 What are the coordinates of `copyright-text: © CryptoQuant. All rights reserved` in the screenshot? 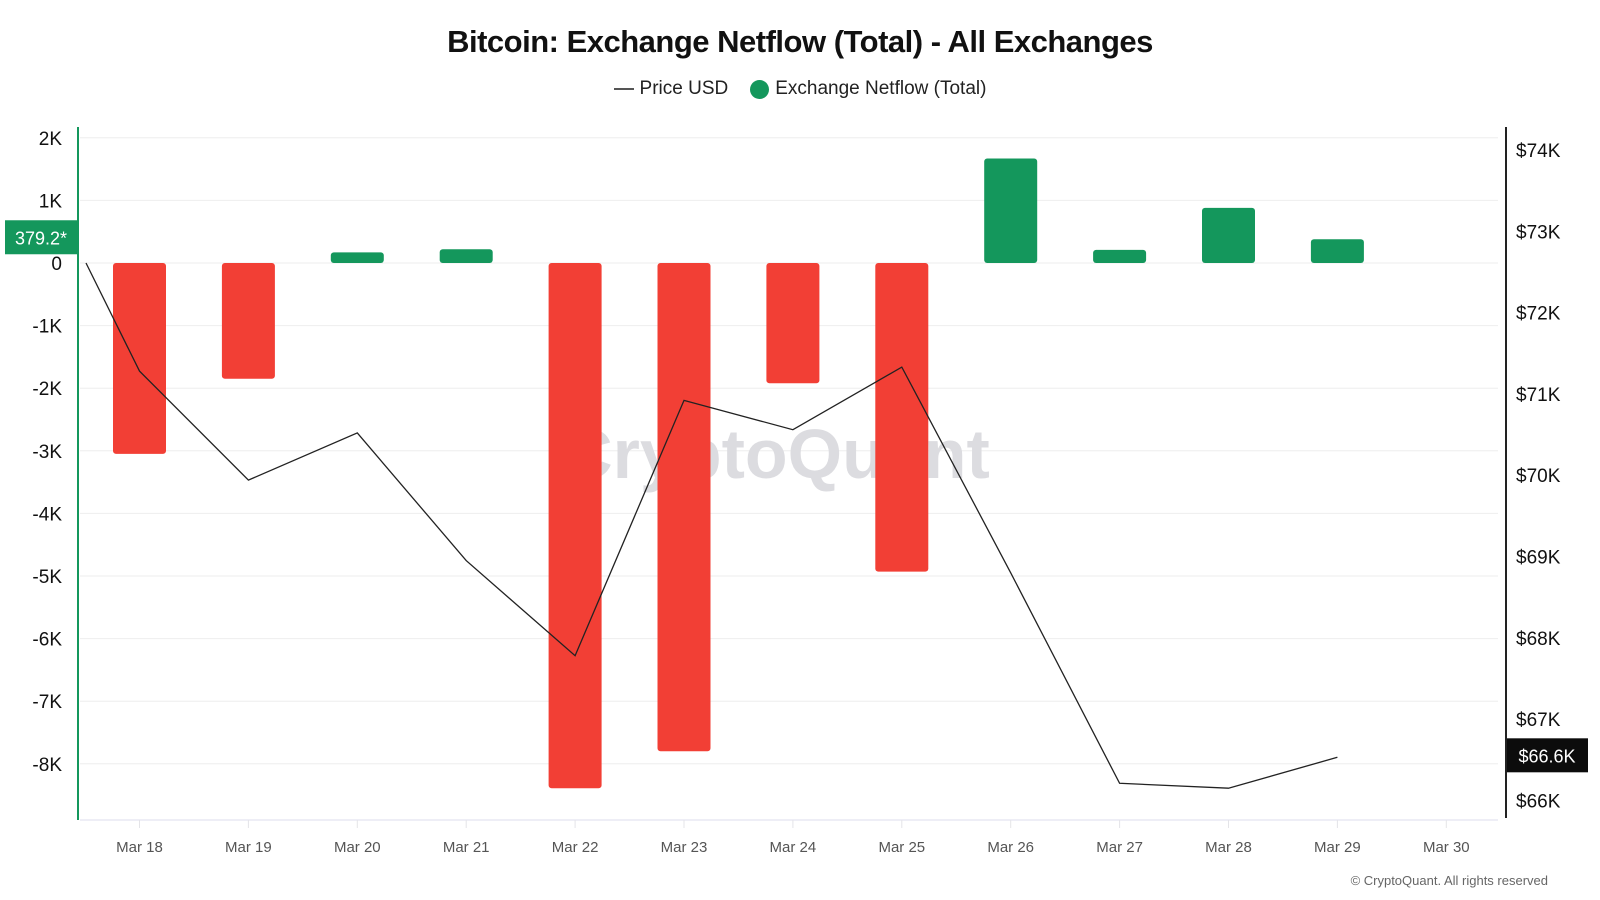 It's located at (1449, 880).